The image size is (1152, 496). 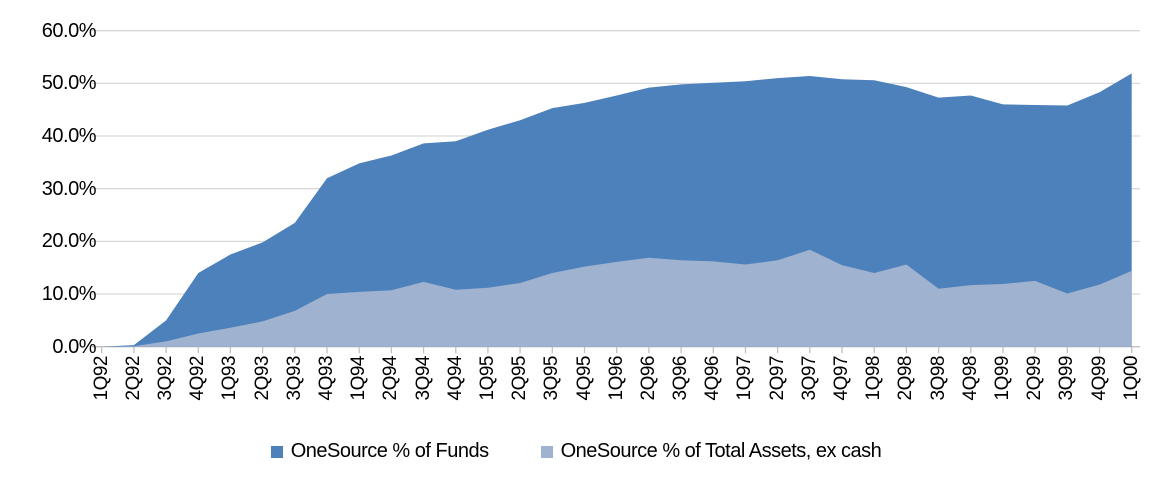 What do you see at coordinates (938, 378) in the screenshot?
I see `x-axis-label: 3Q98` at bounding box center [938, 378].